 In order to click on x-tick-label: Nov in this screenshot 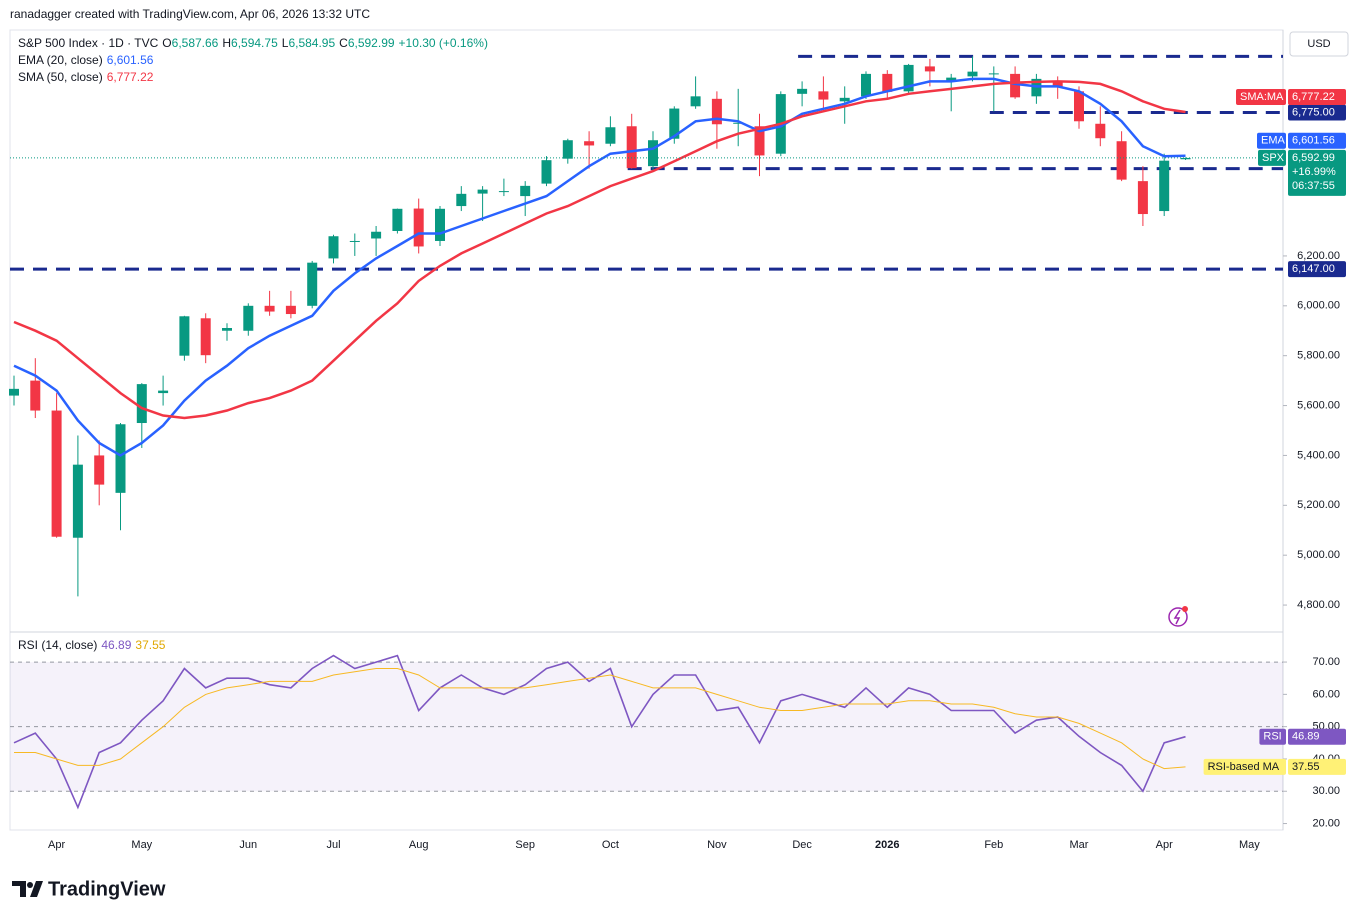, I will do `click(717, 845)`.